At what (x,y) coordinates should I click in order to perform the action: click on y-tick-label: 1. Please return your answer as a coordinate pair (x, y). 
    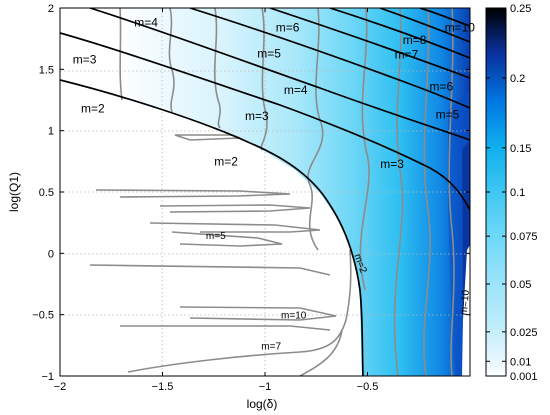
    Looking at the image, I should click on (51, 132).